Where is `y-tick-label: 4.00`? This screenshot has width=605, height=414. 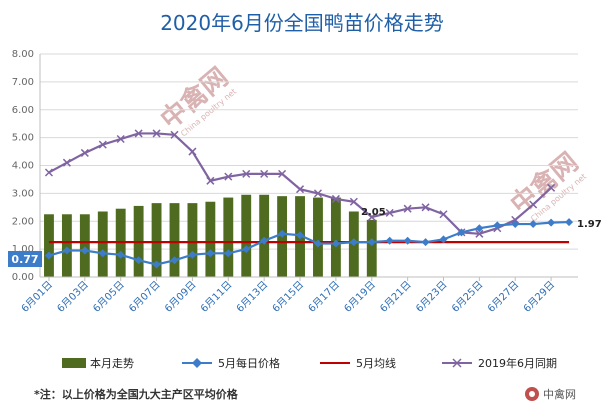 y-tick-label: 4.00 is located at coordinates (23, 166).